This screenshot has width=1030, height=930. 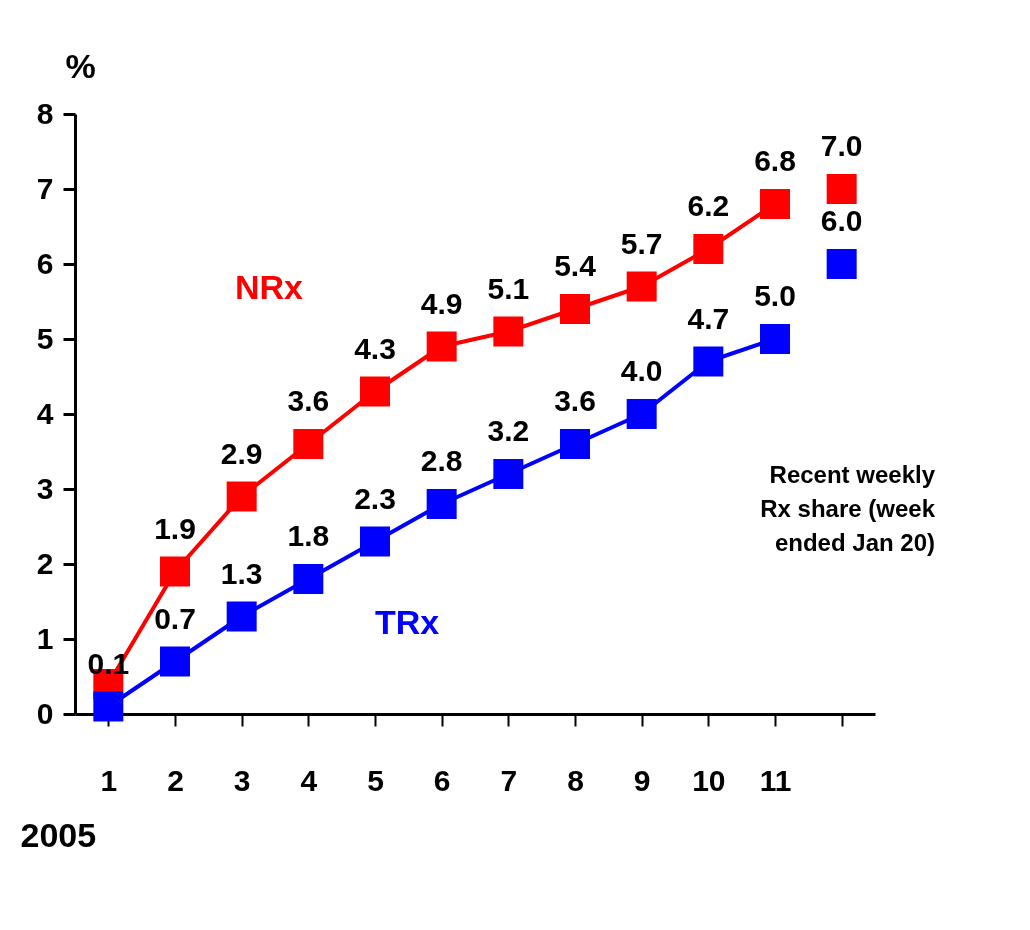 I want to click on annotation: Recent weekly Rx share (week ended Jan 20), so click(x=848, y=508).